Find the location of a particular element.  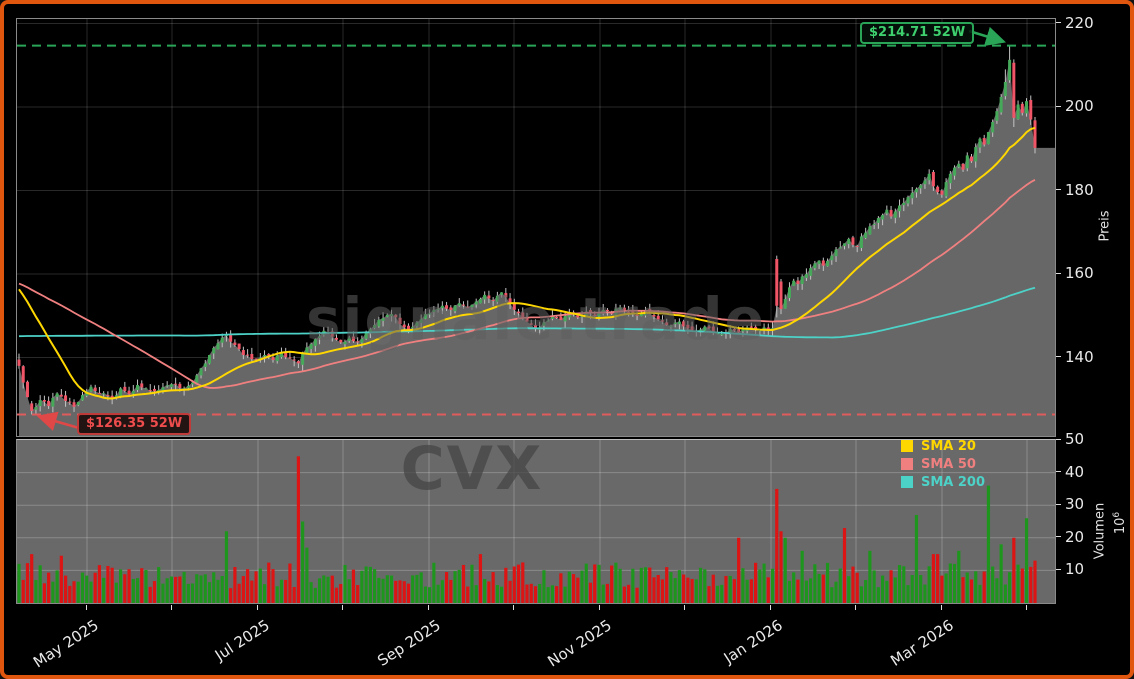

x-axis-label: Nov 2025 is located at coordinates (579, 643).